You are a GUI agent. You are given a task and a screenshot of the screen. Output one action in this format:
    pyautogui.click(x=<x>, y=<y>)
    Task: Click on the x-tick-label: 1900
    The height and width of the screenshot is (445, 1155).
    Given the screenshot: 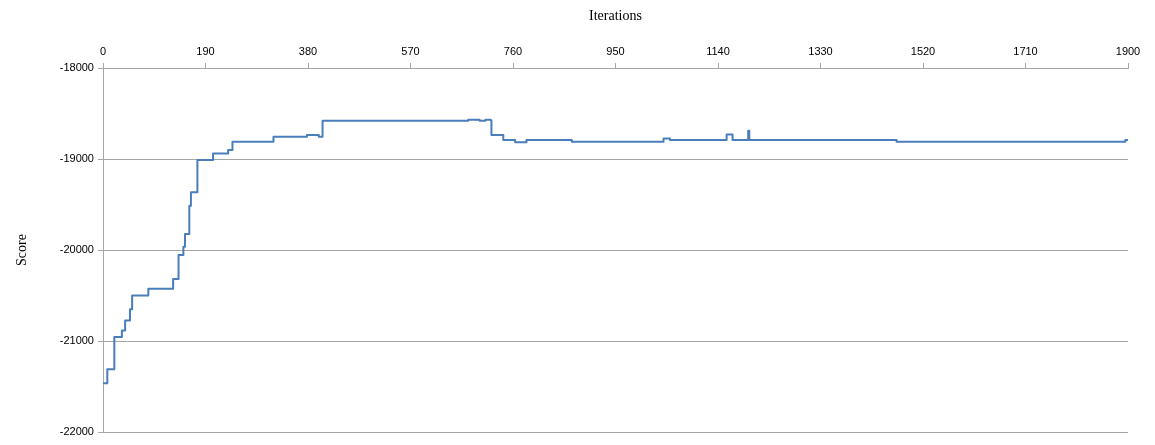 What is the action you would take?
    pyautogui.click(x=1128, y=51)
    